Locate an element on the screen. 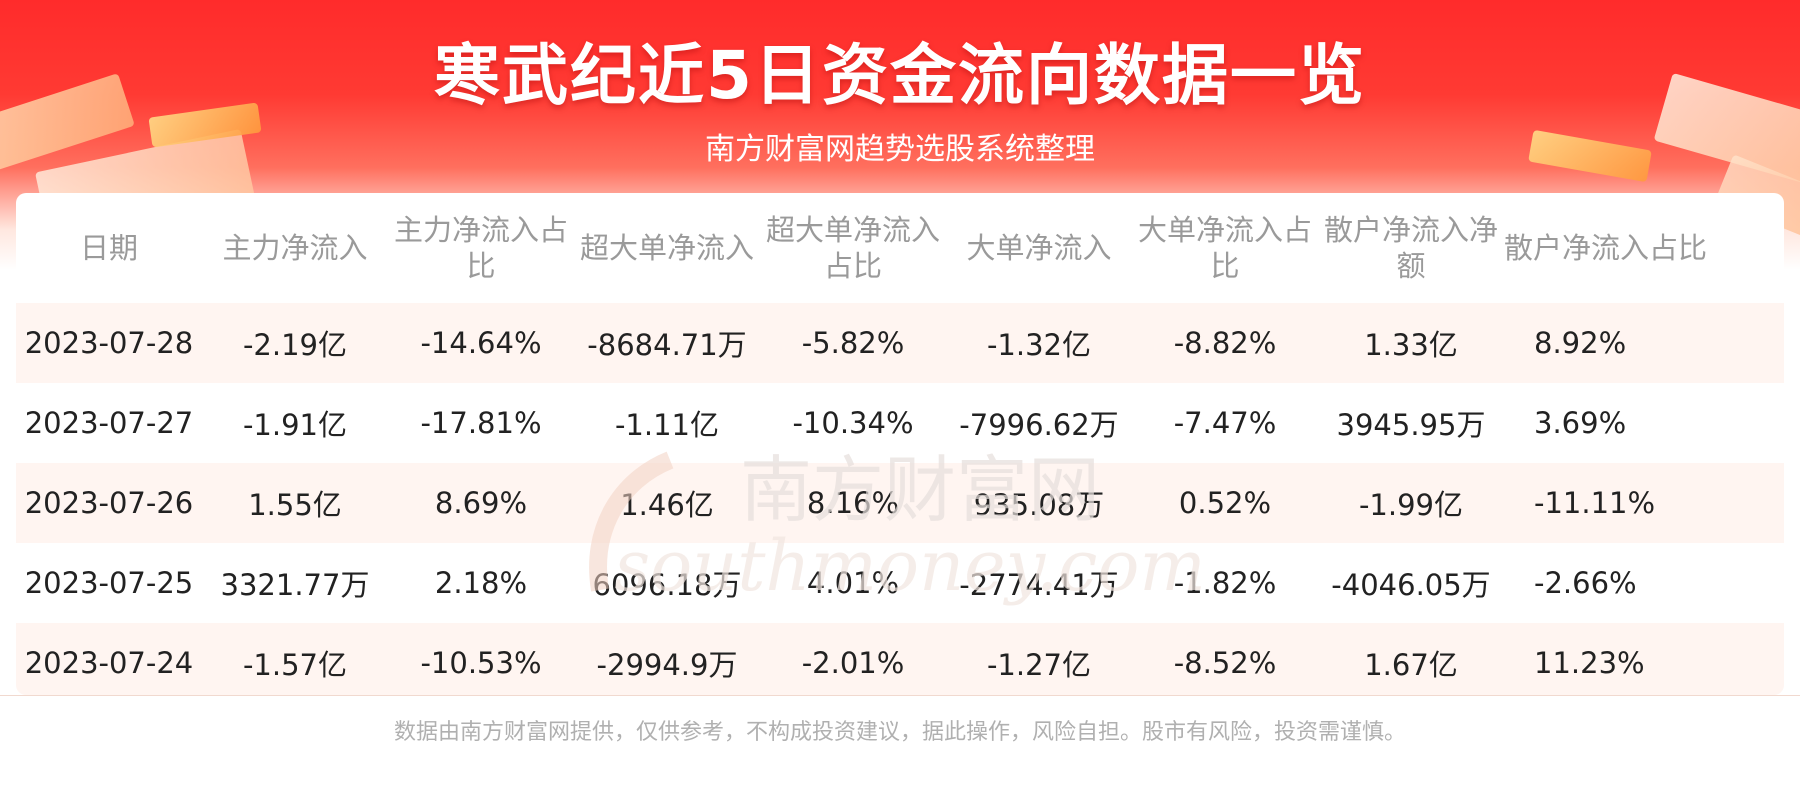 Image resolution: width=1800 pixels, height=800 pixels. table-cell: -10.34% is located at coordinates (853, 423).